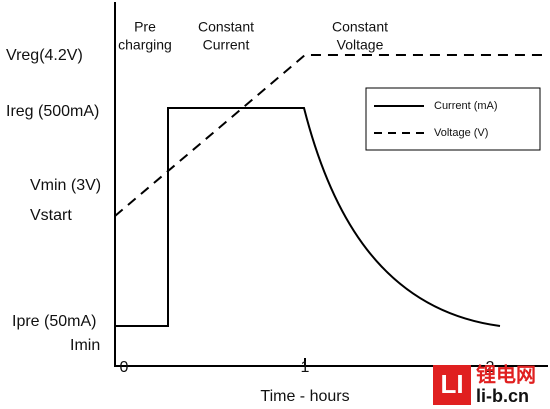 The height and width of the screenshot is (409, 550). Describe the element at coordinates (466, 106) in the screenshot. I see `legend-entry: Current (mA)` at that location.